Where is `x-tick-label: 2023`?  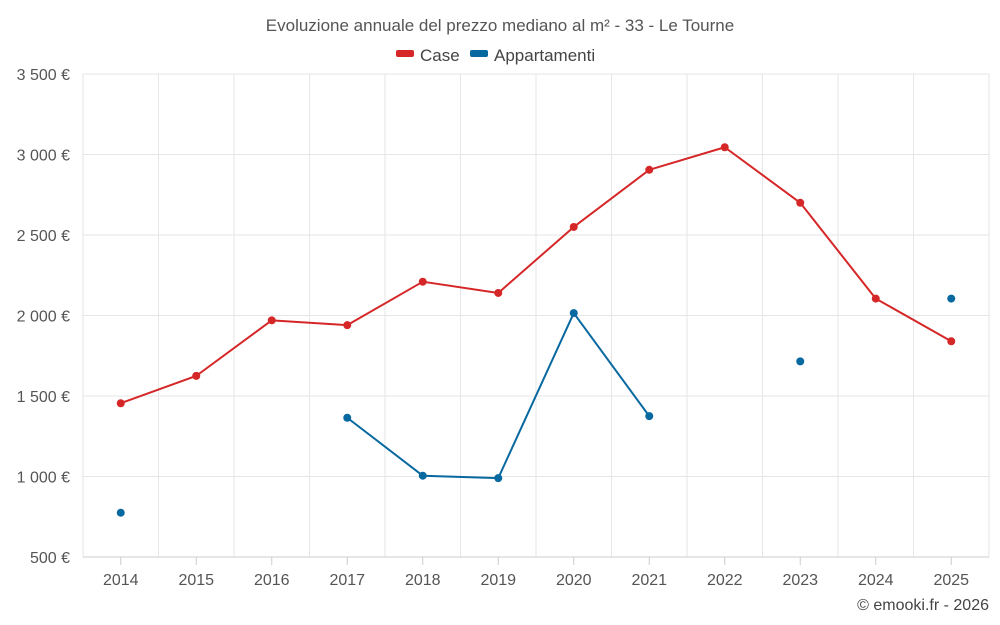 x-tick-label: 2023 is located at coordinates (800, 580).